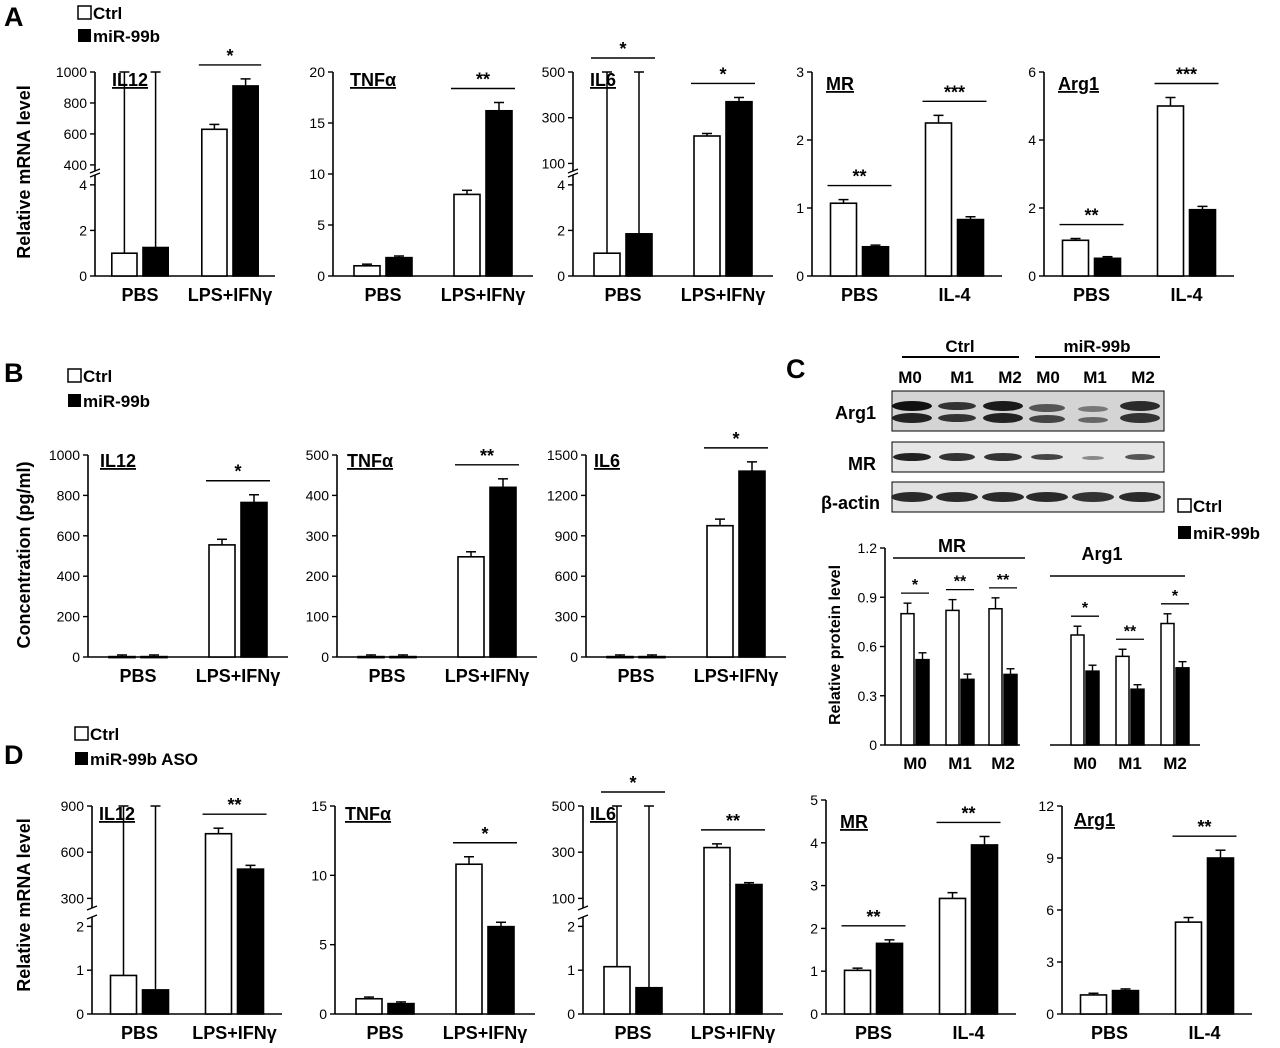 Image resolution: width=1280 pixels, height=1048 pixels. What do you see at coordinates (168, 566) in the screenshot?
I see `chart-b1: 0 200 400 600 800 1000 IL12 PBS LPS+IFNγ *` at bounding box center [168, 566].